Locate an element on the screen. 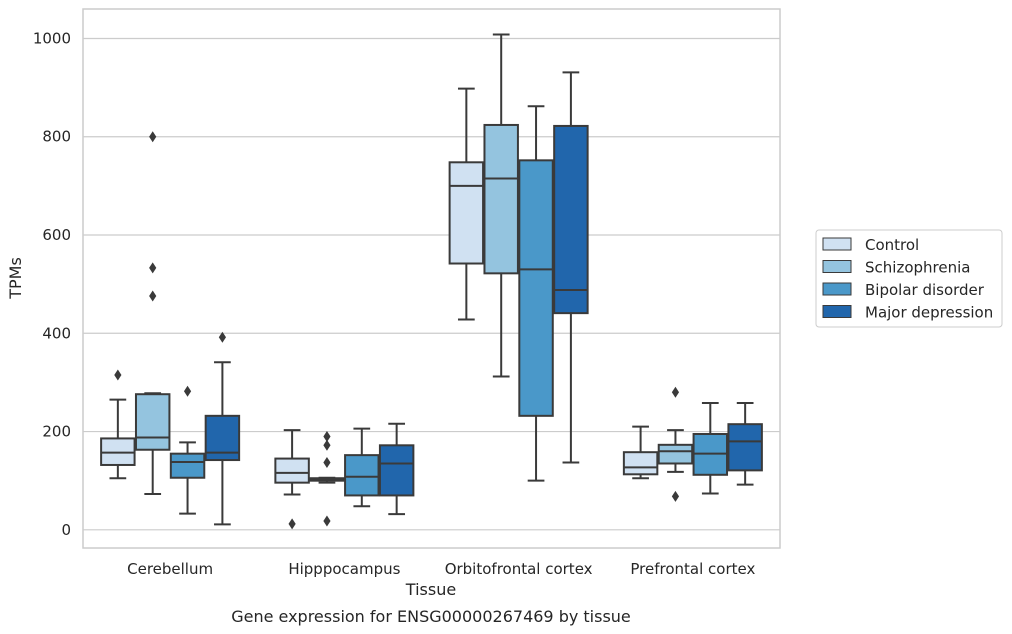  legend-entry-label: Major depression is located at coordinates (929, 313).